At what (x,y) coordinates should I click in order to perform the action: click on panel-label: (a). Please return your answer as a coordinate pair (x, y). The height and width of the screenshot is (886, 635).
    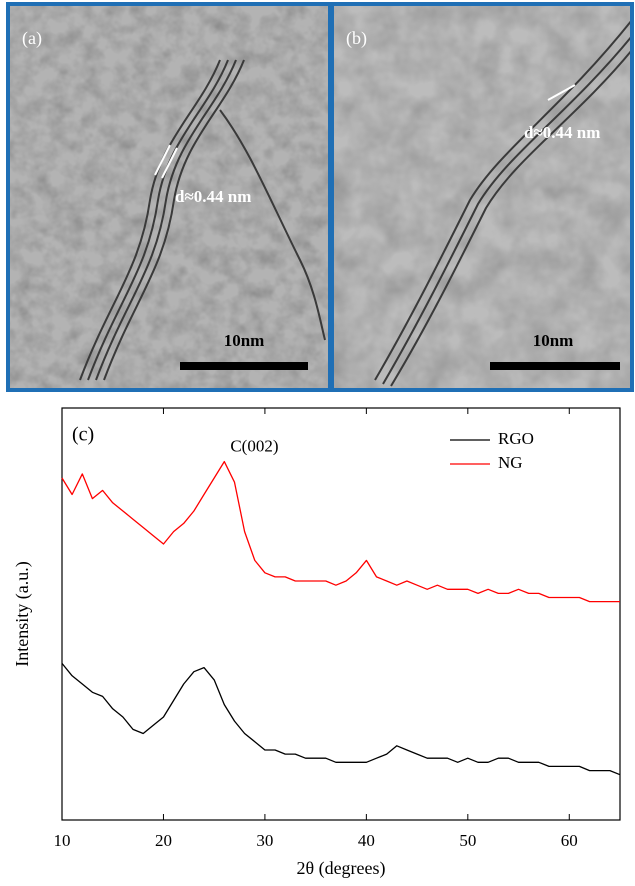
    Looking at the image, I should click on (32, 38).